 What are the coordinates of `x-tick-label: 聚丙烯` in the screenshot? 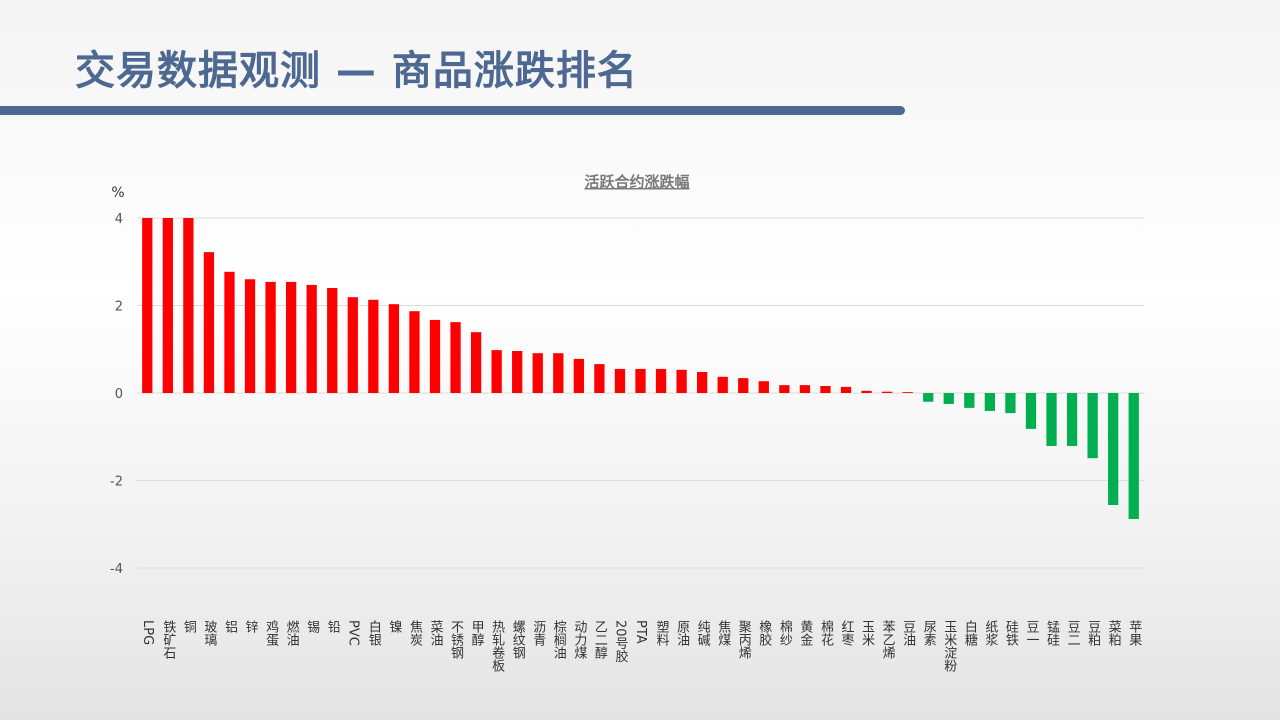 It's located at (744, 639).